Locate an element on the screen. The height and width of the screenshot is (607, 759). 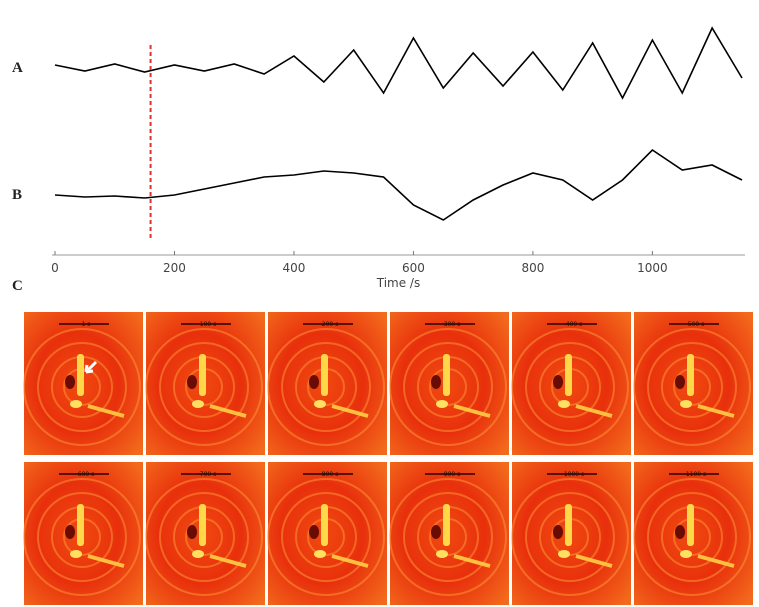
image-frame: 700 s is located at coordinates (205, 533).